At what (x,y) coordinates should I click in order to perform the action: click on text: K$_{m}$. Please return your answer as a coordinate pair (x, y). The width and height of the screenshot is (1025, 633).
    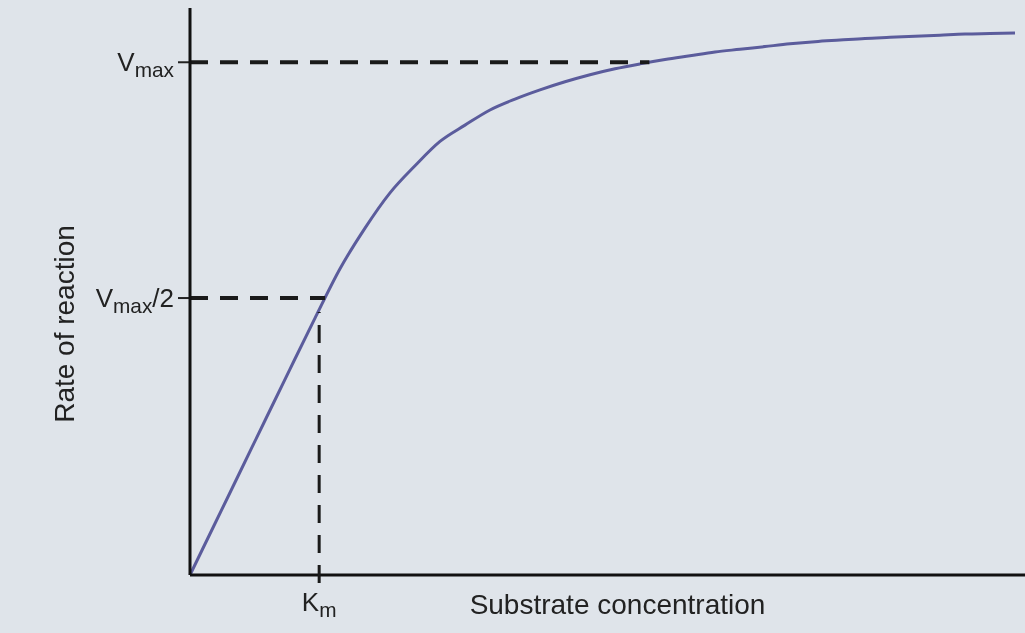
    Looking at the image, I should click on (319, 604).